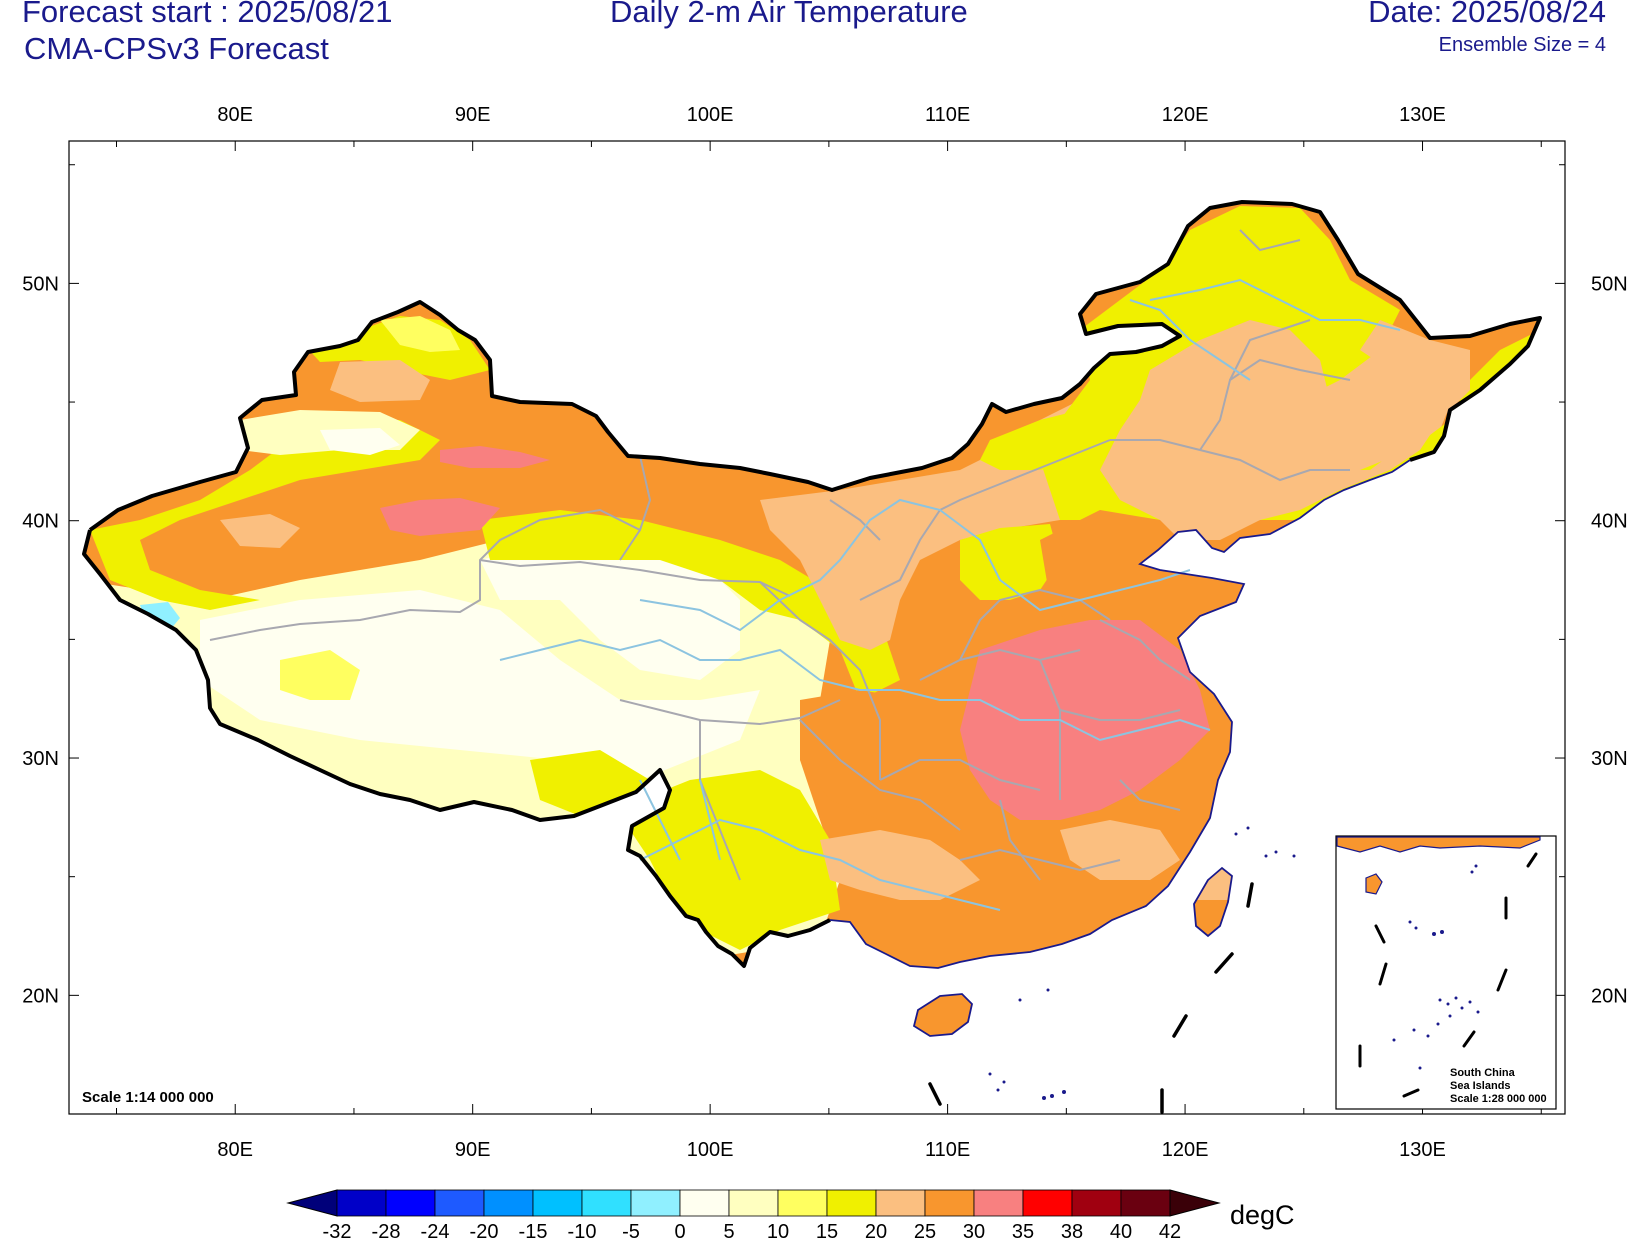  Describe the element at coordinates (1121, 1231) in the screenshot. I see `colorbar-label: 40` at that location.